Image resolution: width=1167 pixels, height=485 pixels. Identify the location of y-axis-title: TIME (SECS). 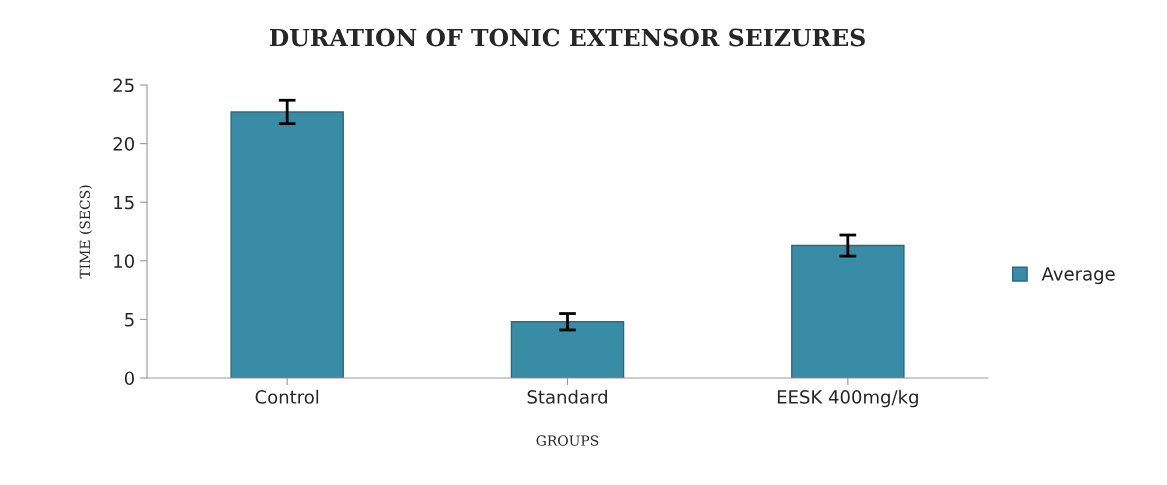
(86, 232).